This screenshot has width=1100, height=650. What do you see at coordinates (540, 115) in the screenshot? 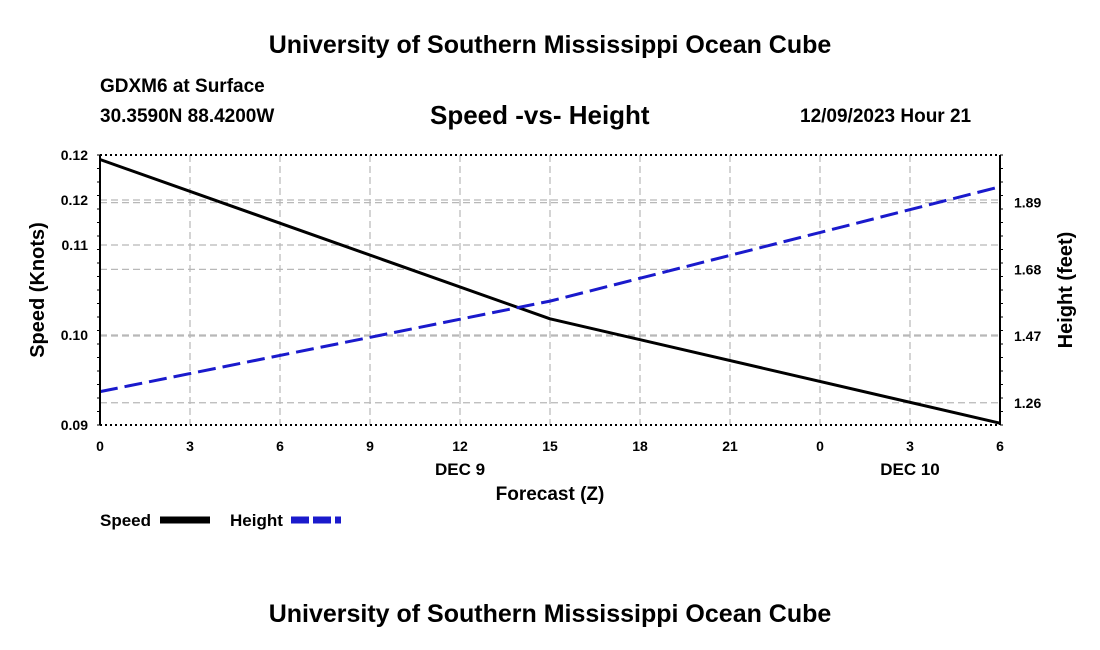
I see `chart-subtitle: Speed -vs- Height` at bounding box center [540, 115].